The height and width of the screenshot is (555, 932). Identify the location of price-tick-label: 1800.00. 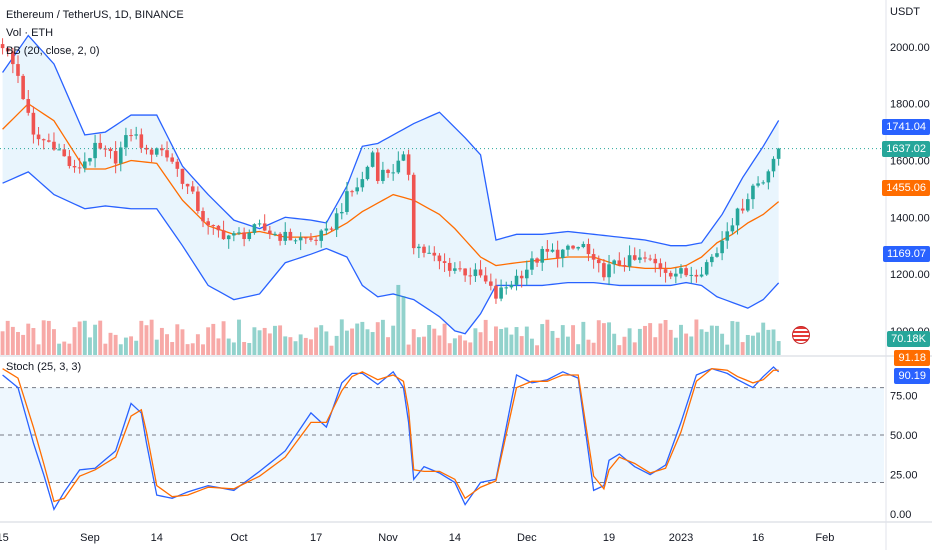
(910, 105).